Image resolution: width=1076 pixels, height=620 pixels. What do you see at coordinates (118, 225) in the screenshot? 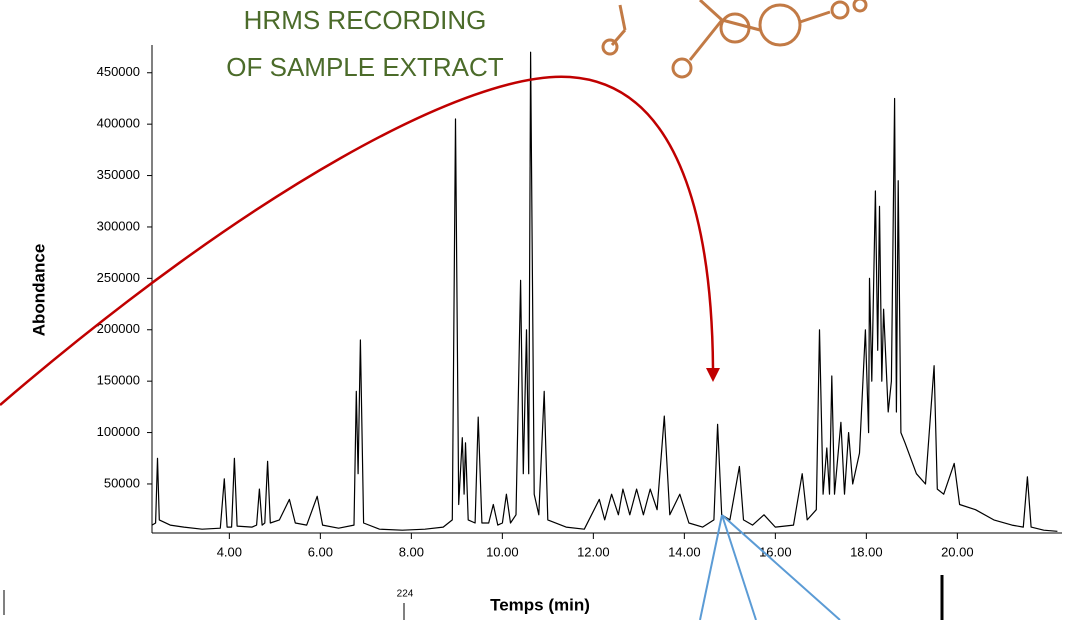
I see `y-tick-label: 300000` at bounding box center [118, 225].